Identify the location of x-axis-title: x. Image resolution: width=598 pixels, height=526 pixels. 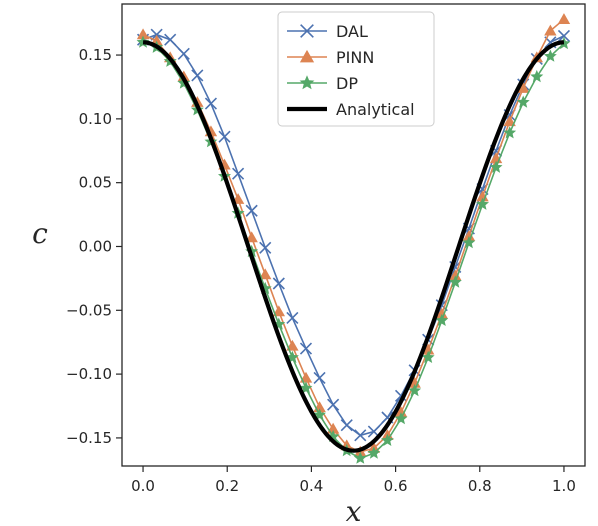
(354, 510).